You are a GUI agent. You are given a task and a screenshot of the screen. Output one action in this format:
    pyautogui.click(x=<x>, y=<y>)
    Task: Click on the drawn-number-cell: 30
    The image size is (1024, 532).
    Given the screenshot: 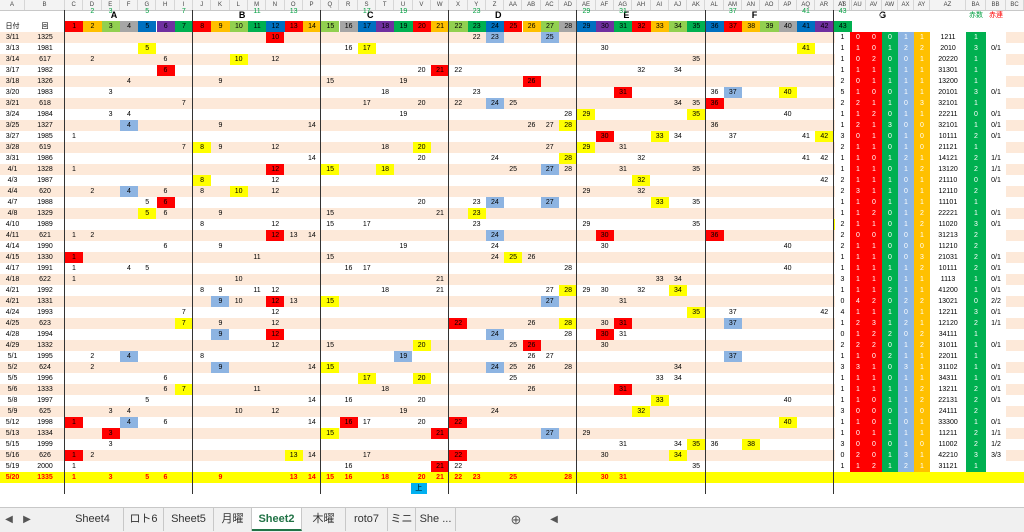 What is the action you would take?
    pyautogui.click(x=604, y=235)
    